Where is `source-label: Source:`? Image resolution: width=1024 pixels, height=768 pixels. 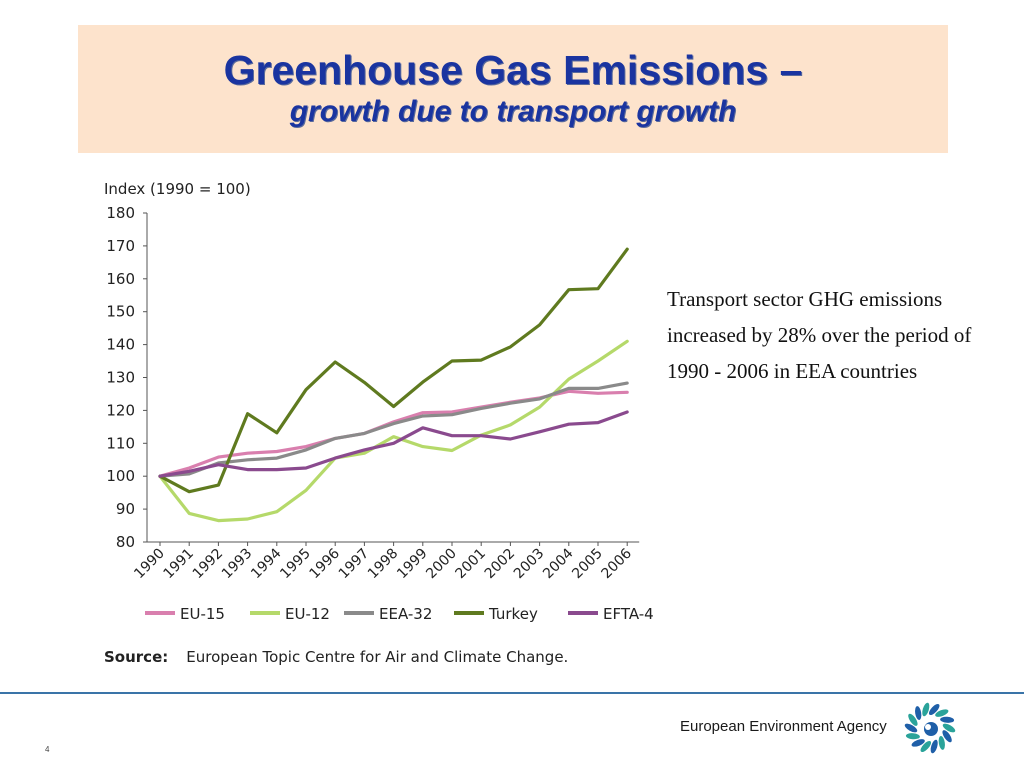
source-label: Source: is located at coordinates (136, 657).